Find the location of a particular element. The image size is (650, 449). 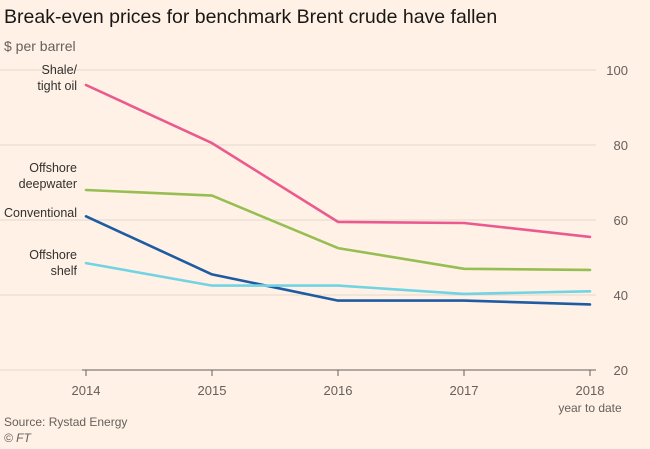

x-tick-label-2017: 2017 is located at coordinates (464, 390).